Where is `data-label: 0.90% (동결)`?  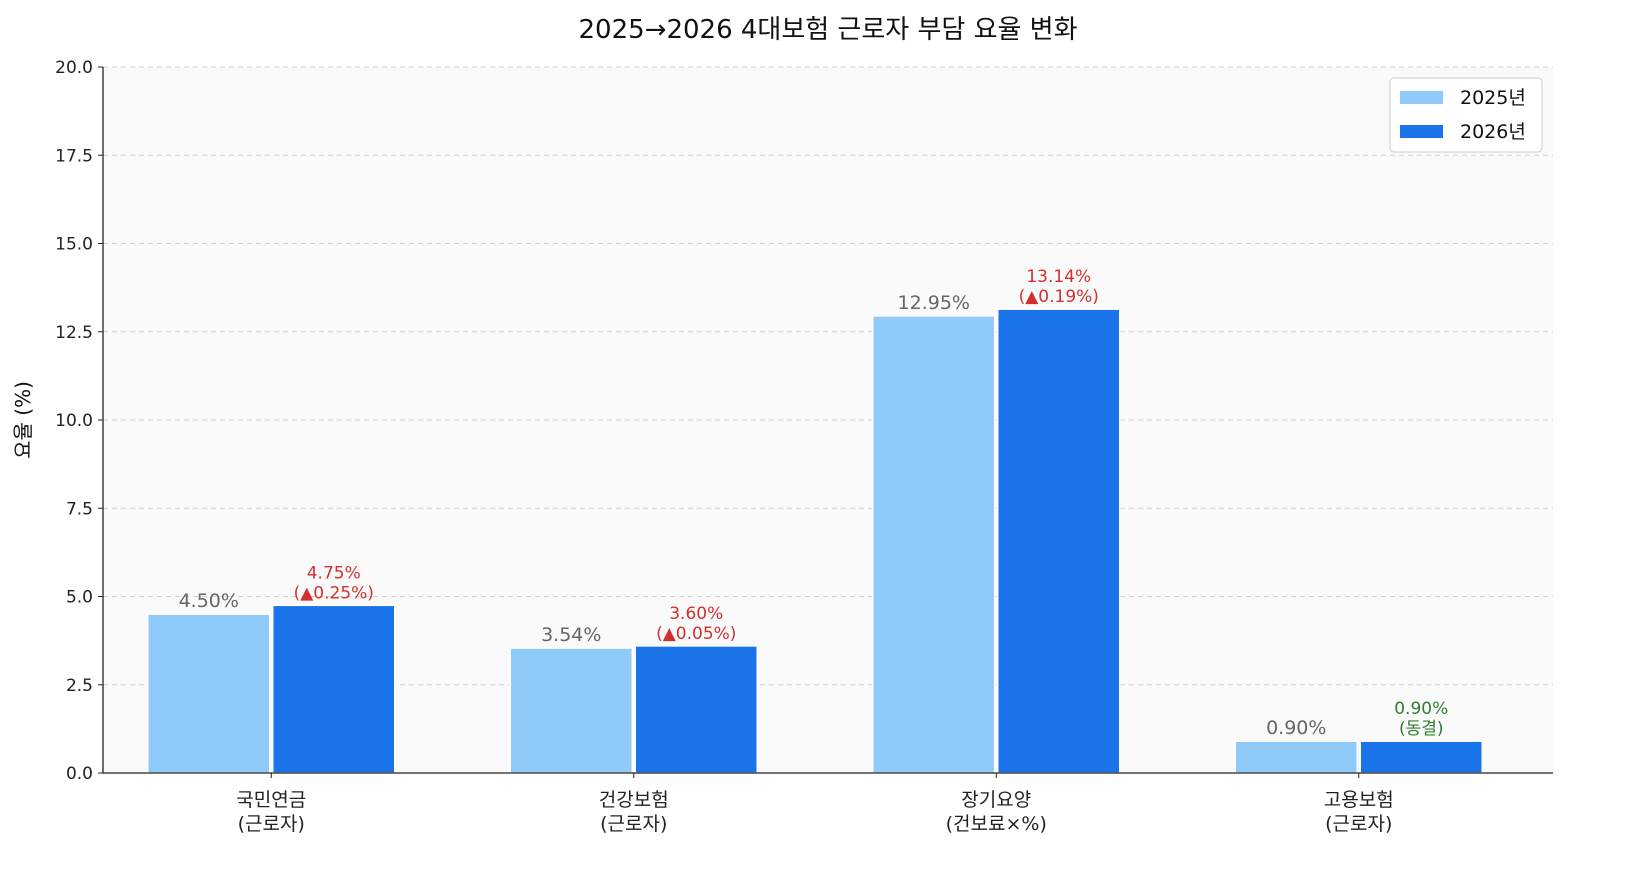 data-label: 0.90% (동결) is located at coordinates (1421, 719).